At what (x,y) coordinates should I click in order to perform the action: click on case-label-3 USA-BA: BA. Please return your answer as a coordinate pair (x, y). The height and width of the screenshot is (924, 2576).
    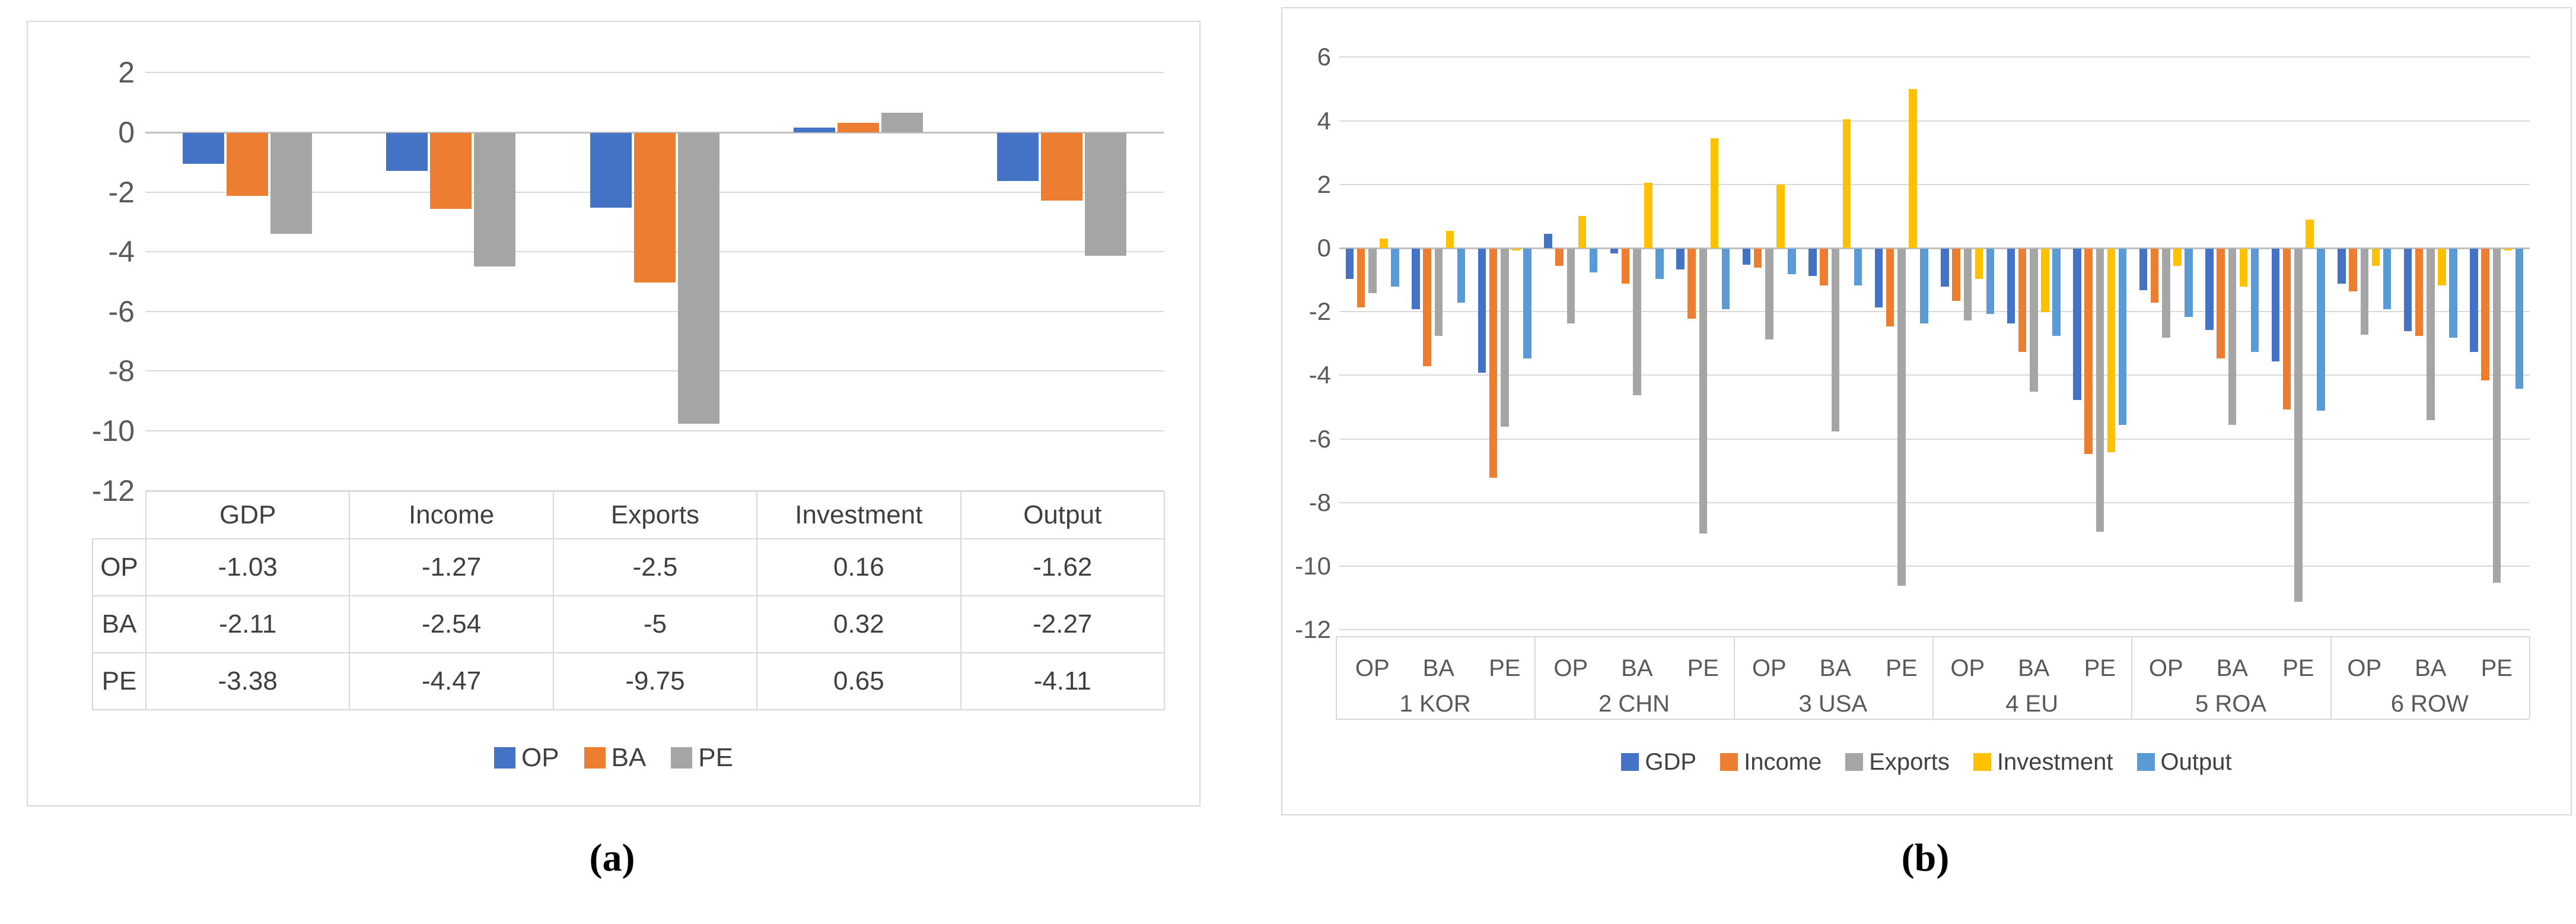
    Looking at the image, I should click on (1835, 668).